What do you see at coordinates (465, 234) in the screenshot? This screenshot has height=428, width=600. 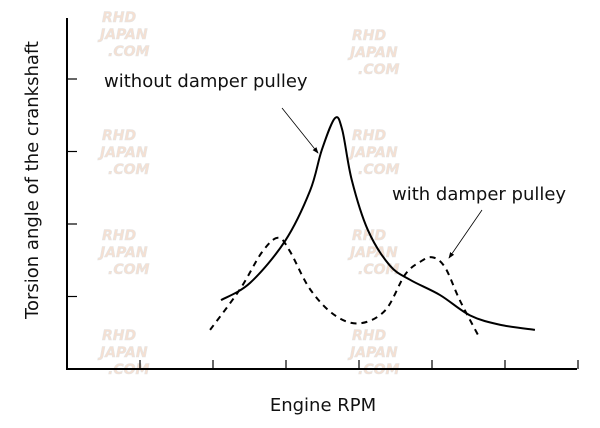 I see `arrow-with-damper` at bounding box center [465, 234].